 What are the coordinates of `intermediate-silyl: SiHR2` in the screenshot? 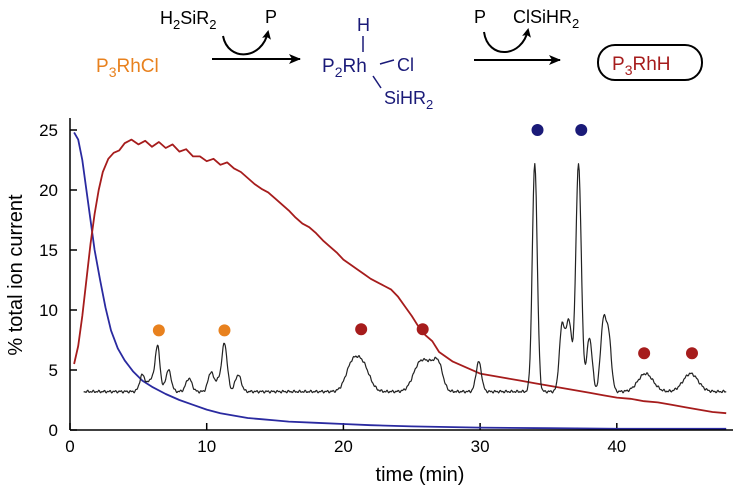 It's located at (408, 100).